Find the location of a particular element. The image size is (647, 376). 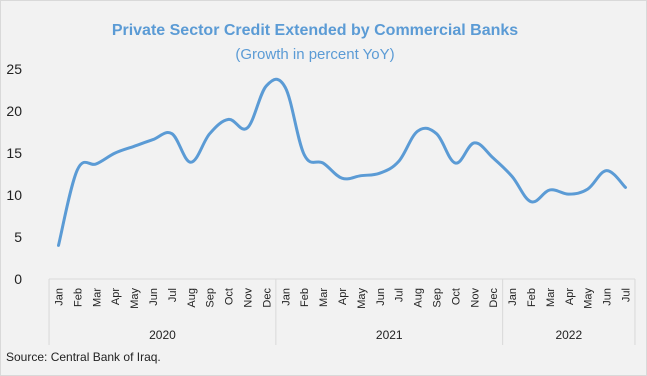

y-tick-label: 25 is located at coordinates (14, 69).